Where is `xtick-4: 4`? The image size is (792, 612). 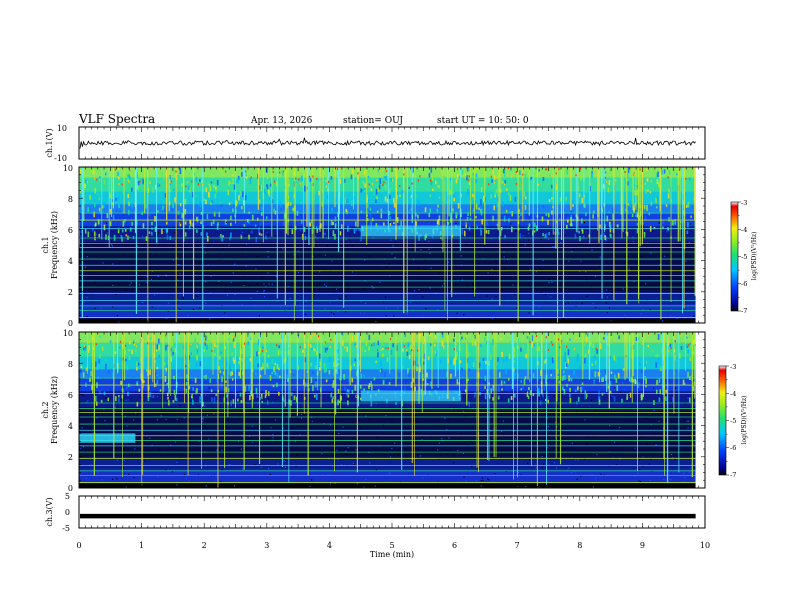 xtick-4: 4 is located at coordinates (329, 545).